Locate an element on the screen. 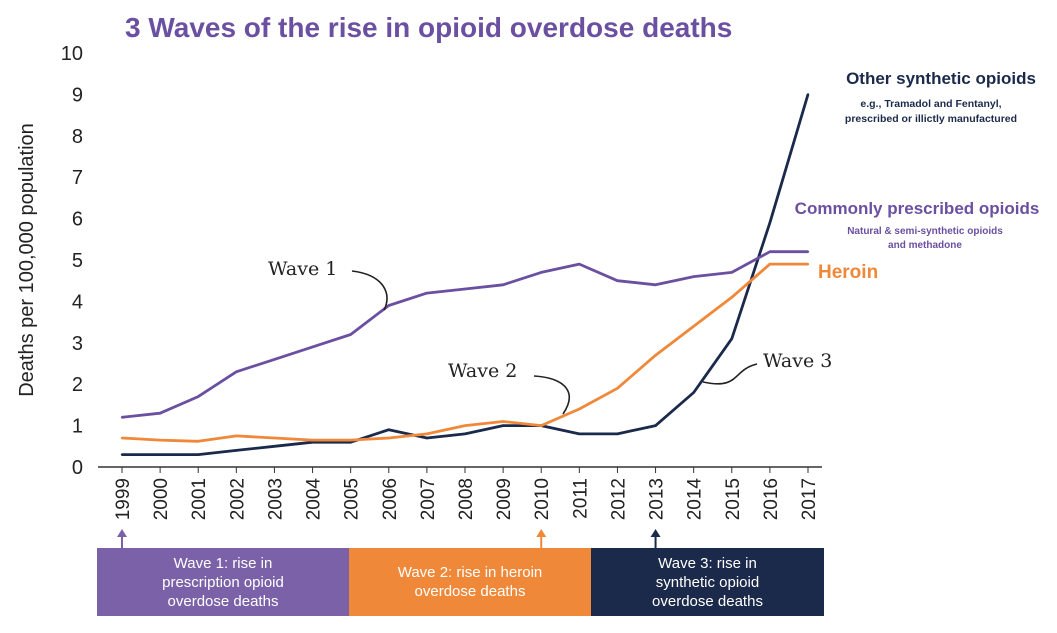  x-tick-label: 2003 is located at coordinates (275, 499).